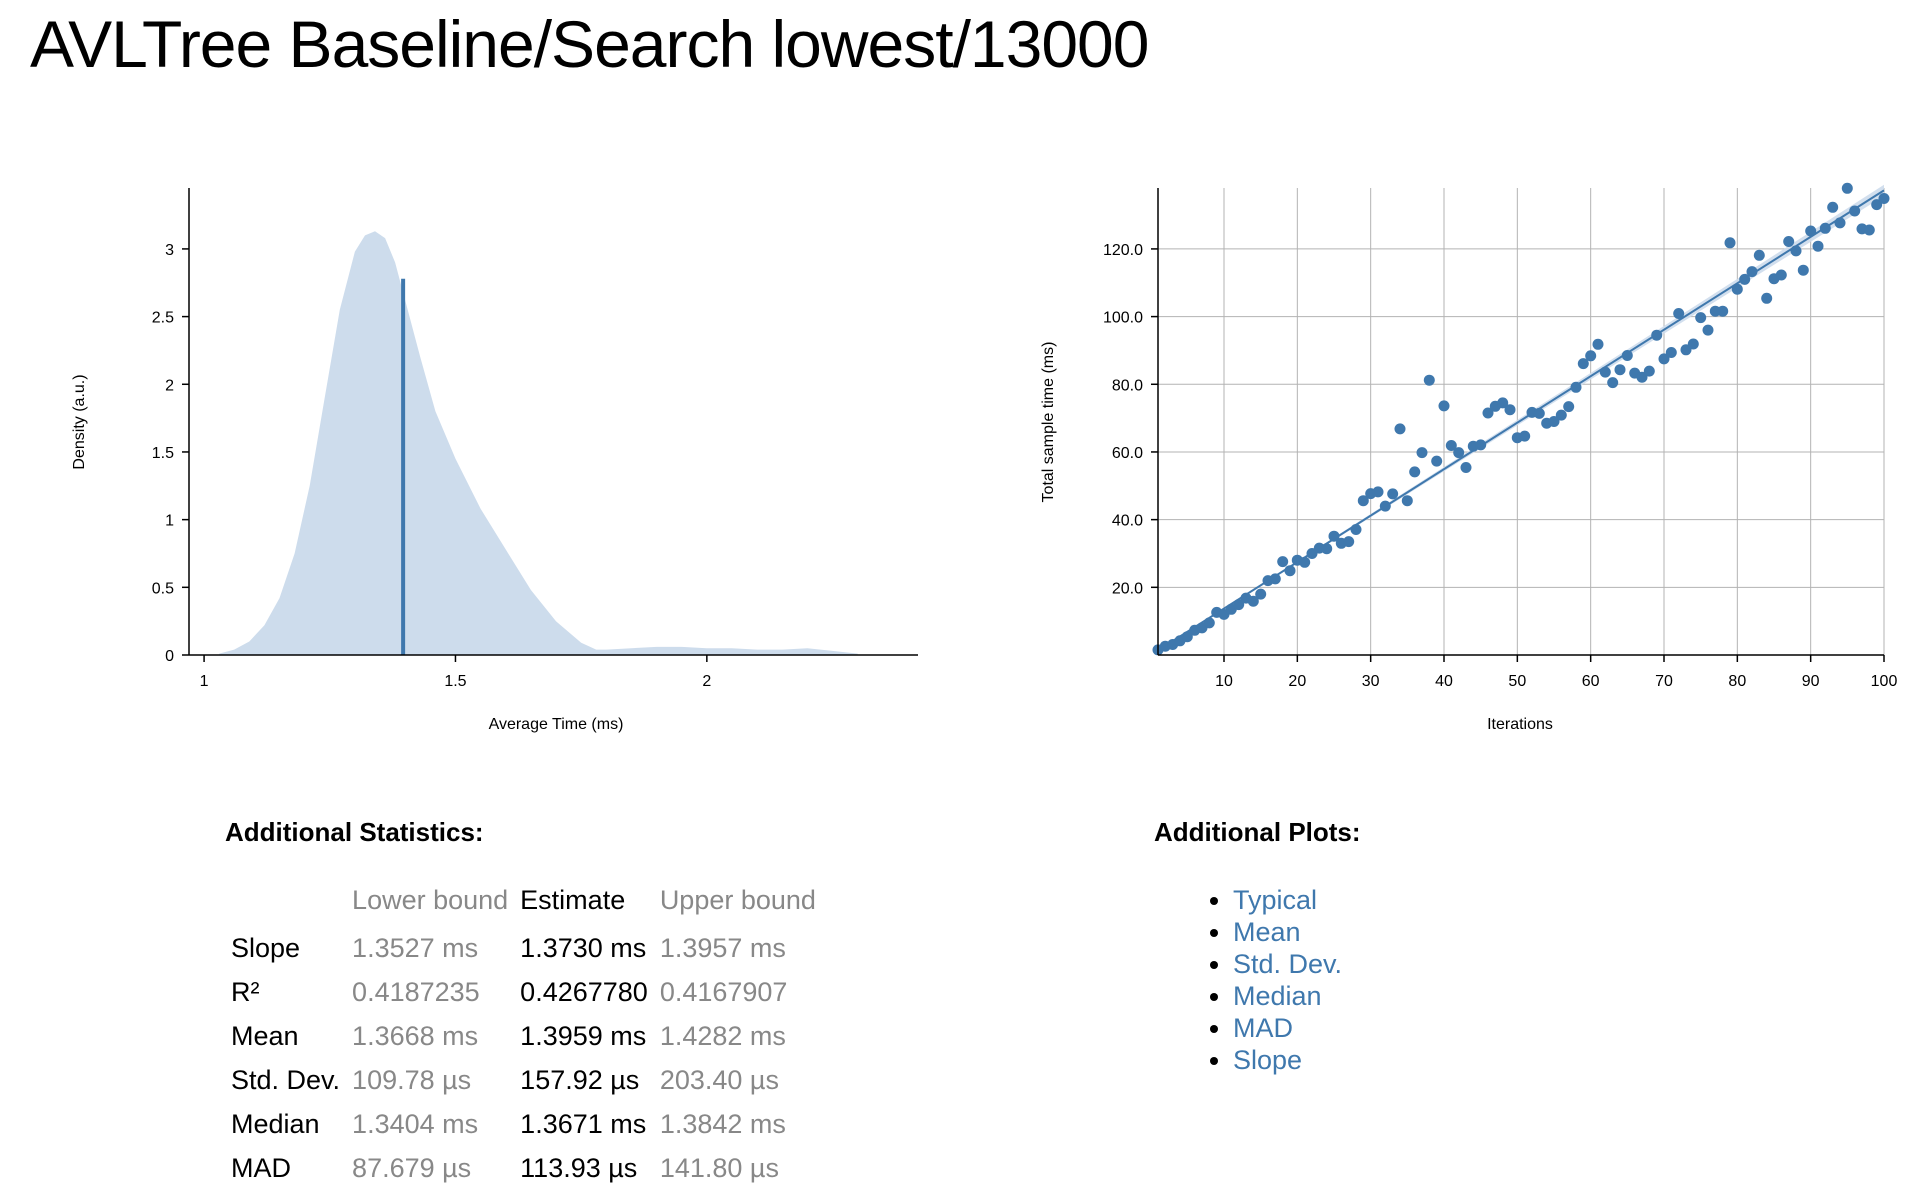 The width and height of the screenshot is (1916, 1204). Describe the element at coordinates (1520, 724) in the screenshot. I see `x-axis-title: Iterations` at that location.